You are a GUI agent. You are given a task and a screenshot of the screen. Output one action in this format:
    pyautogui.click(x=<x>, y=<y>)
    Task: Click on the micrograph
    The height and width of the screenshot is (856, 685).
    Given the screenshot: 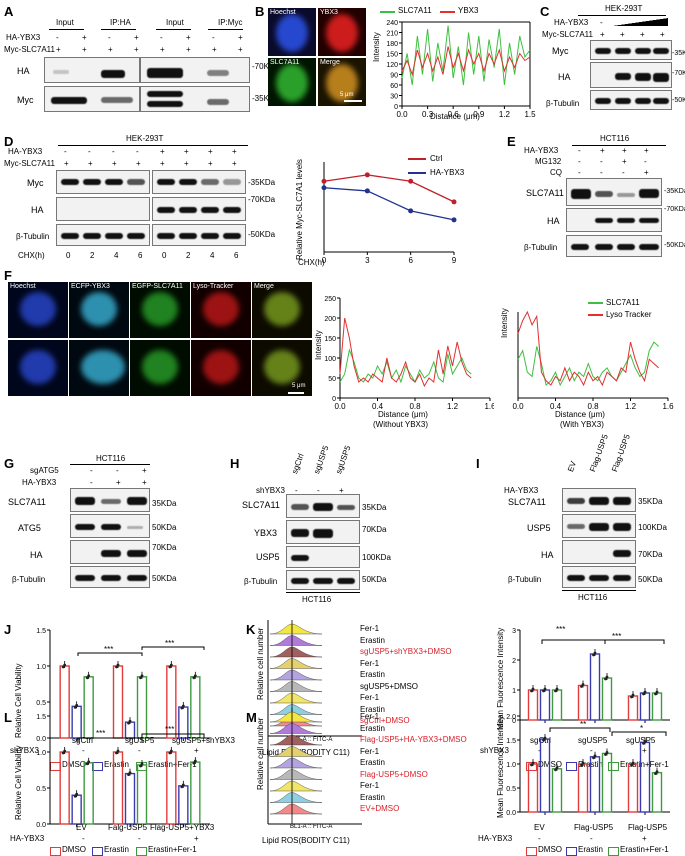 What is the action you would take?
    pyautogui.click(x=282, y=368)
    